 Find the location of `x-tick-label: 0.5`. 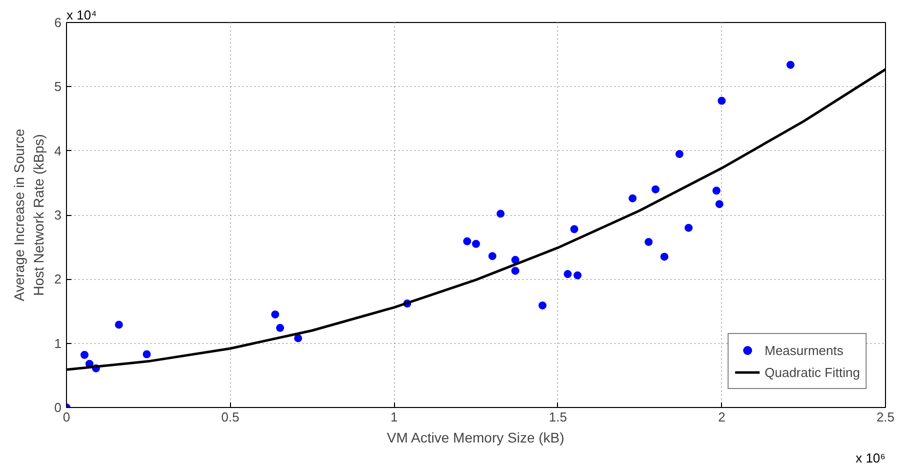

x-tick-label: 0.5 is located at coordinates (230, 417).